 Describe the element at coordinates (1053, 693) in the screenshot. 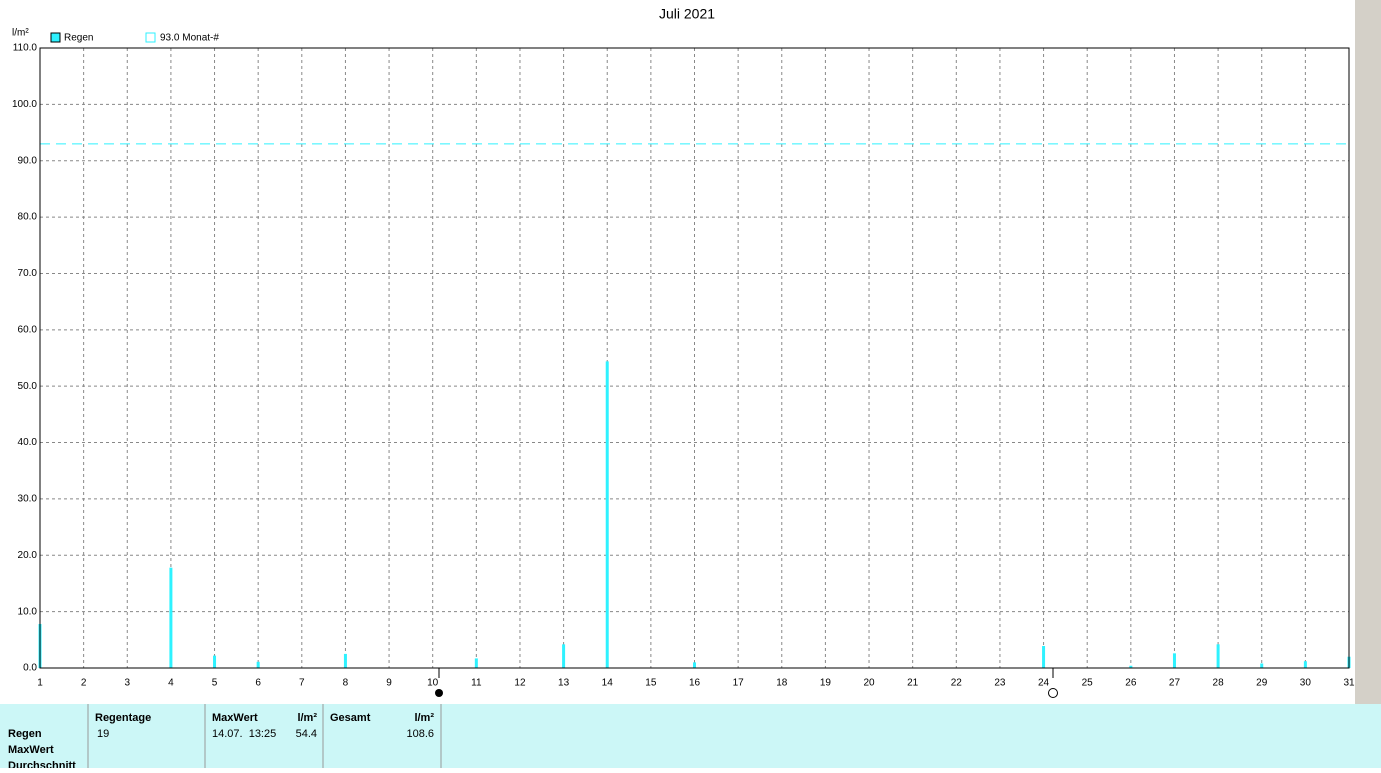

I see `new-moon` at that location.